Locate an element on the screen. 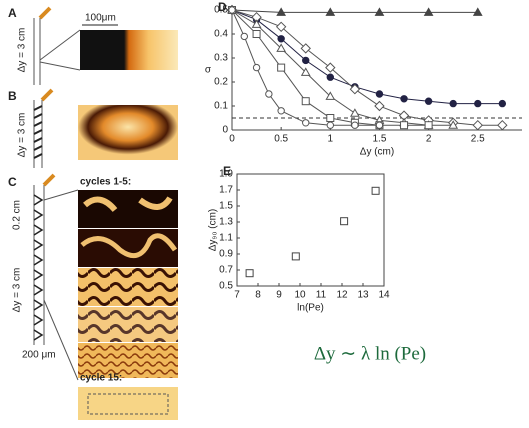  y-tick-label: 1.3 is located at coordinates (226, 222).